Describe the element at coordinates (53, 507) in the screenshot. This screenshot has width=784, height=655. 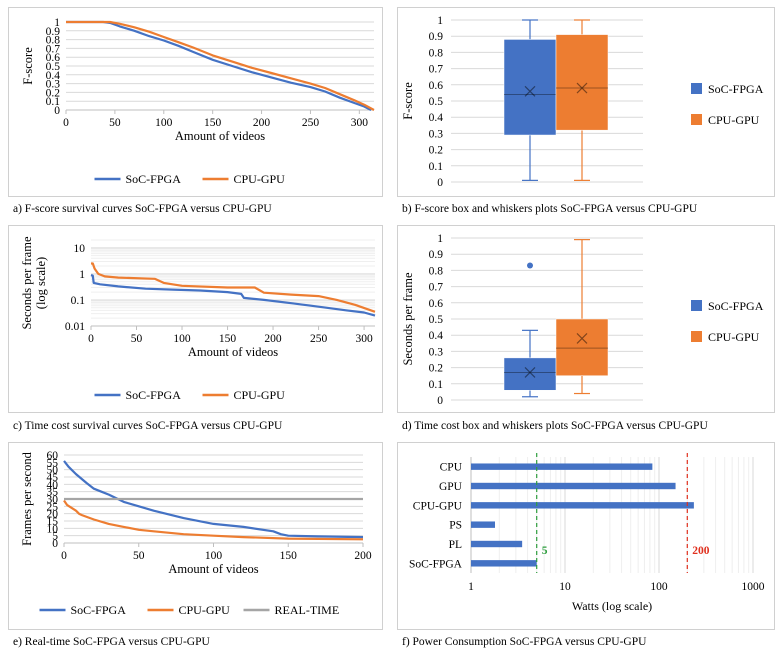
I see `y-tick-label: 25` at that location.